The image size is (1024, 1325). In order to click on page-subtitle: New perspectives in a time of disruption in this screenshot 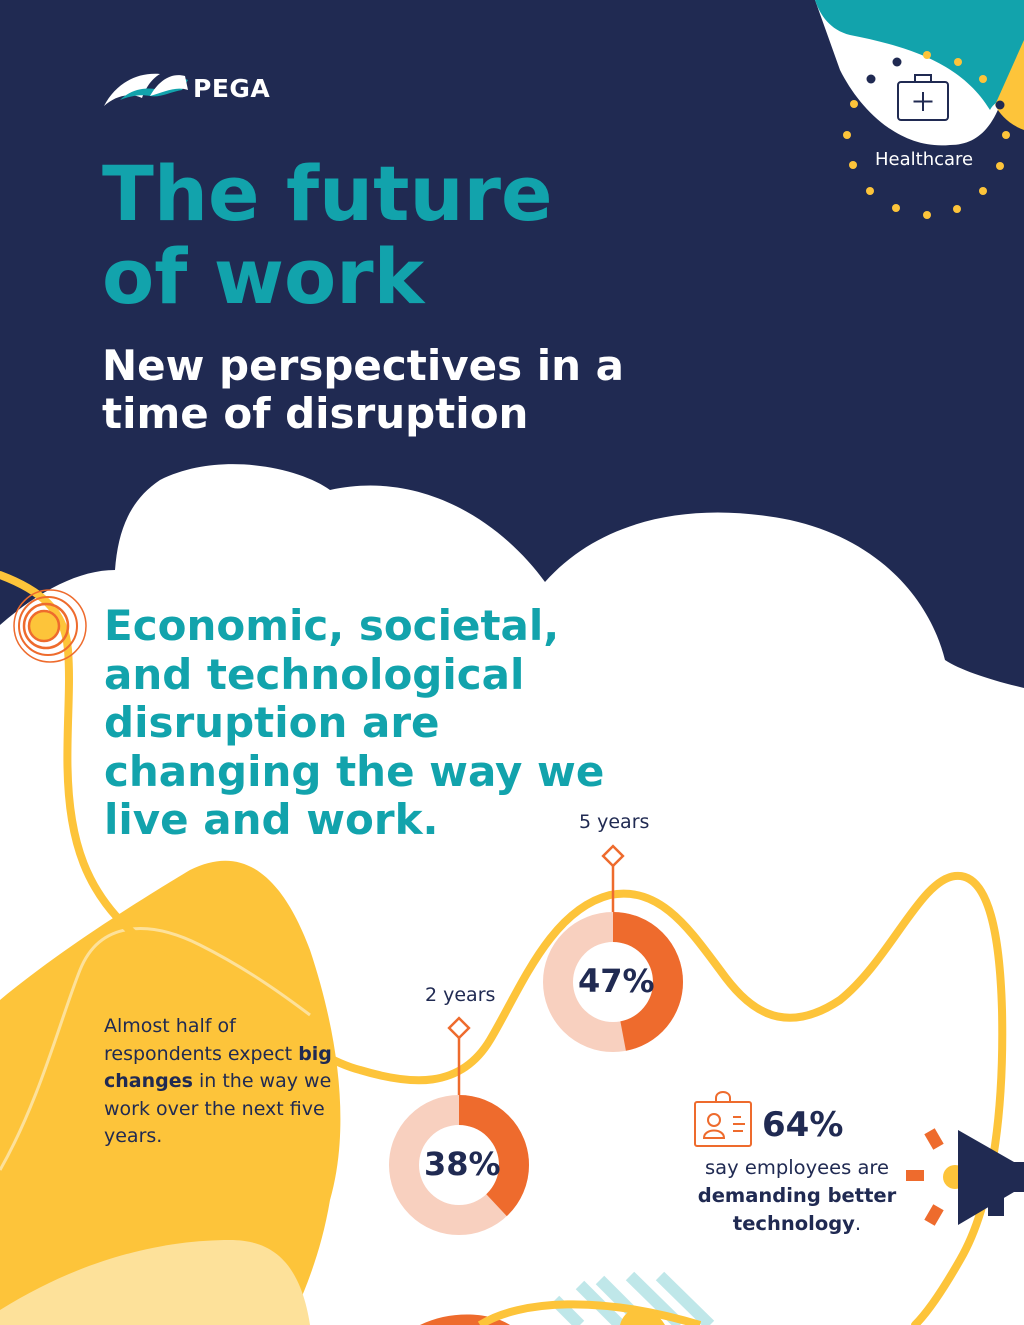, I will do `click(363, 390)`.